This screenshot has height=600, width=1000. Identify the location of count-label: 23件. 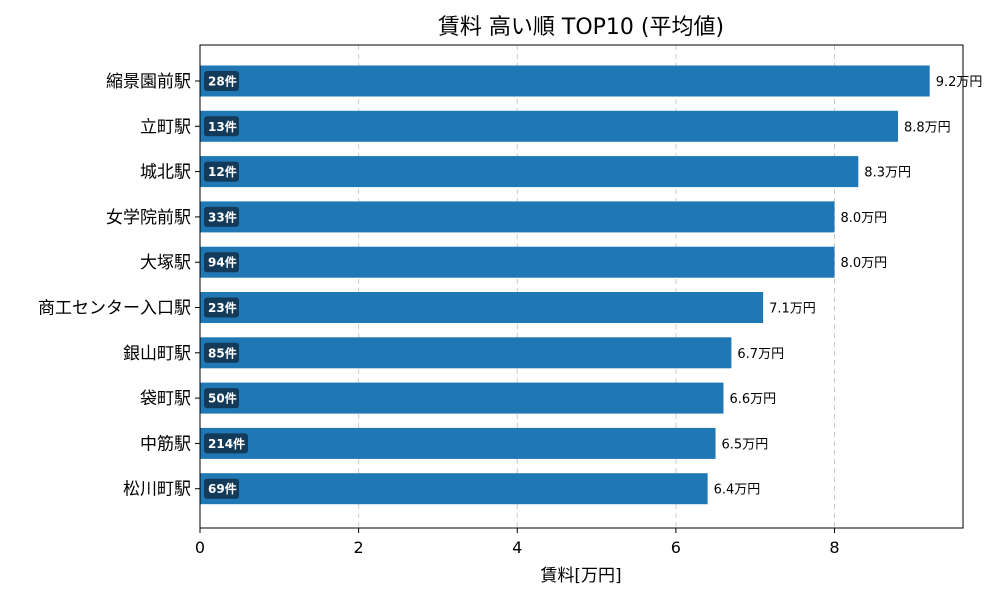
(222, 307).